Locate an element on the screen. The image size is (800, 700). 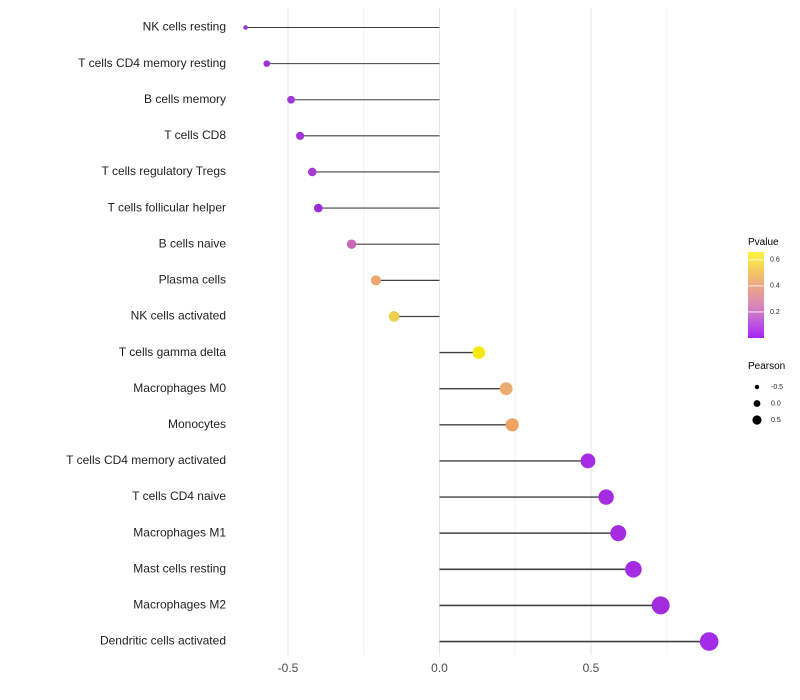
y-axis-label: T cells CD4 memory resting is located at coordinates (152, 63).